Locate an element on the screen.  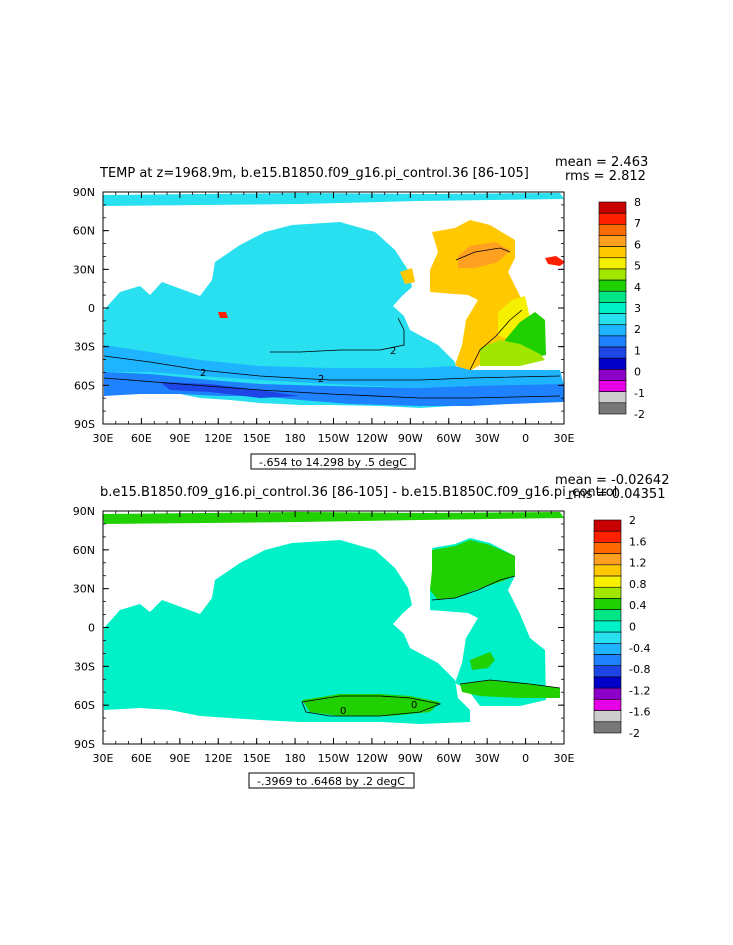
bottom-lon-label: 120E is located at coordinates (218, 758).